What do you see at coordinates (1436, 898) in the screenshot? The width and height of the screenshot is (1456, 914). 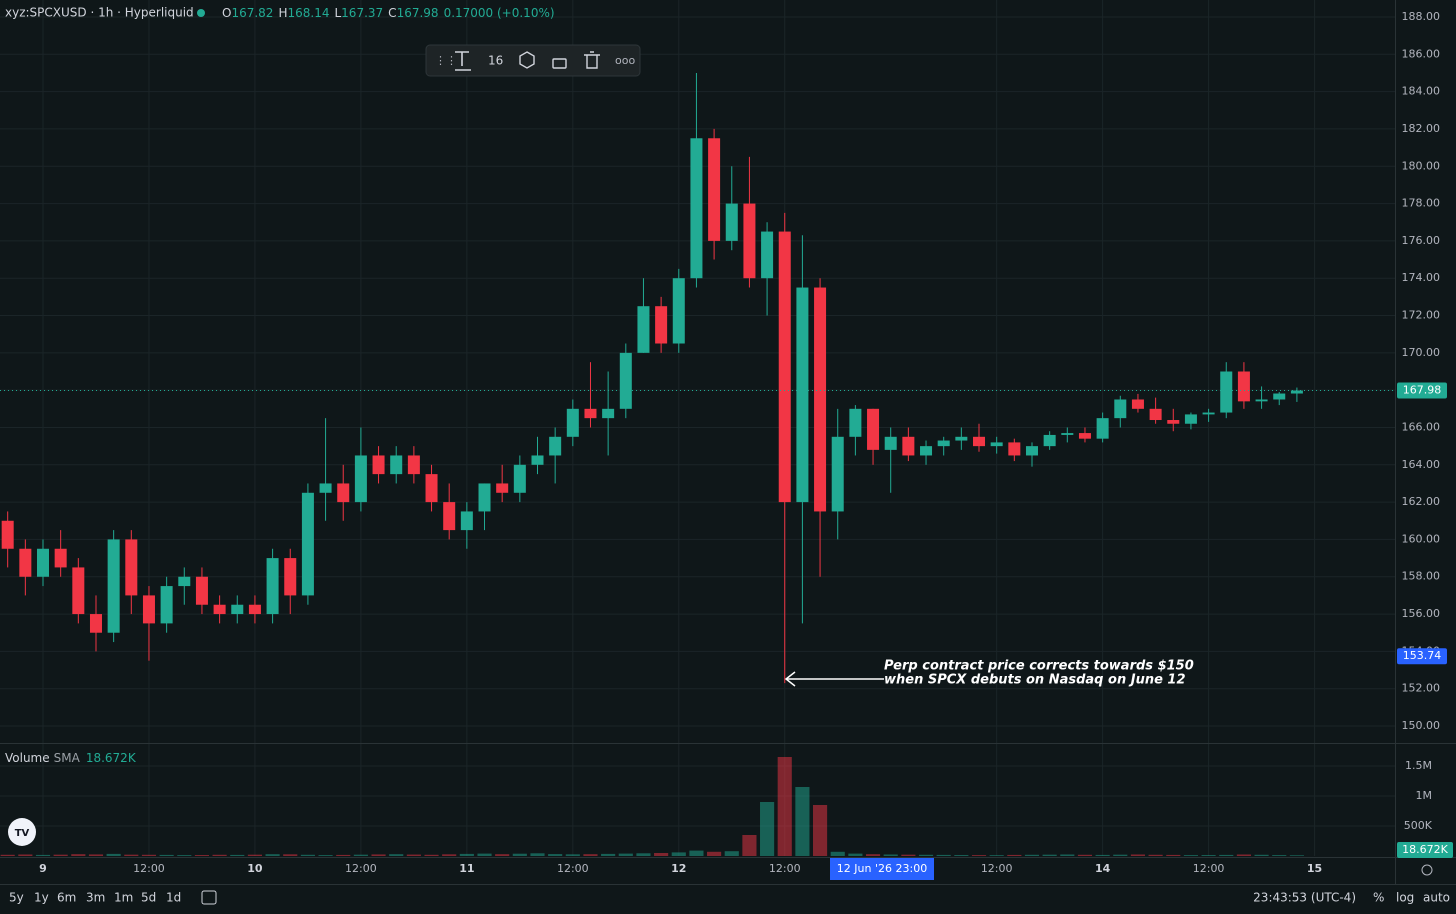 I see `auto-toggle: auto` at bounding box center [1436, 898].